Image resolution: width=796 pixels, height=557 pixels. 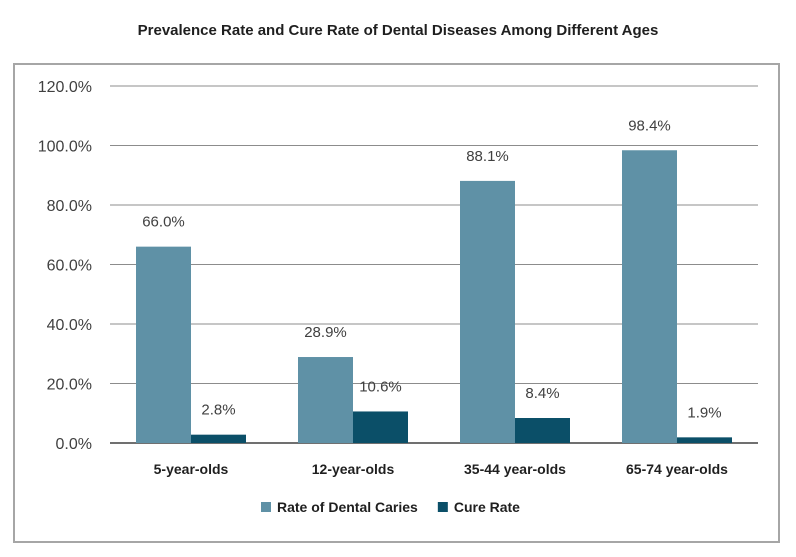 What do you see at coordinates (65, 147) in the screenshot?
I see `y-tick-label: 100.0%` at bounding box center [65, 147].